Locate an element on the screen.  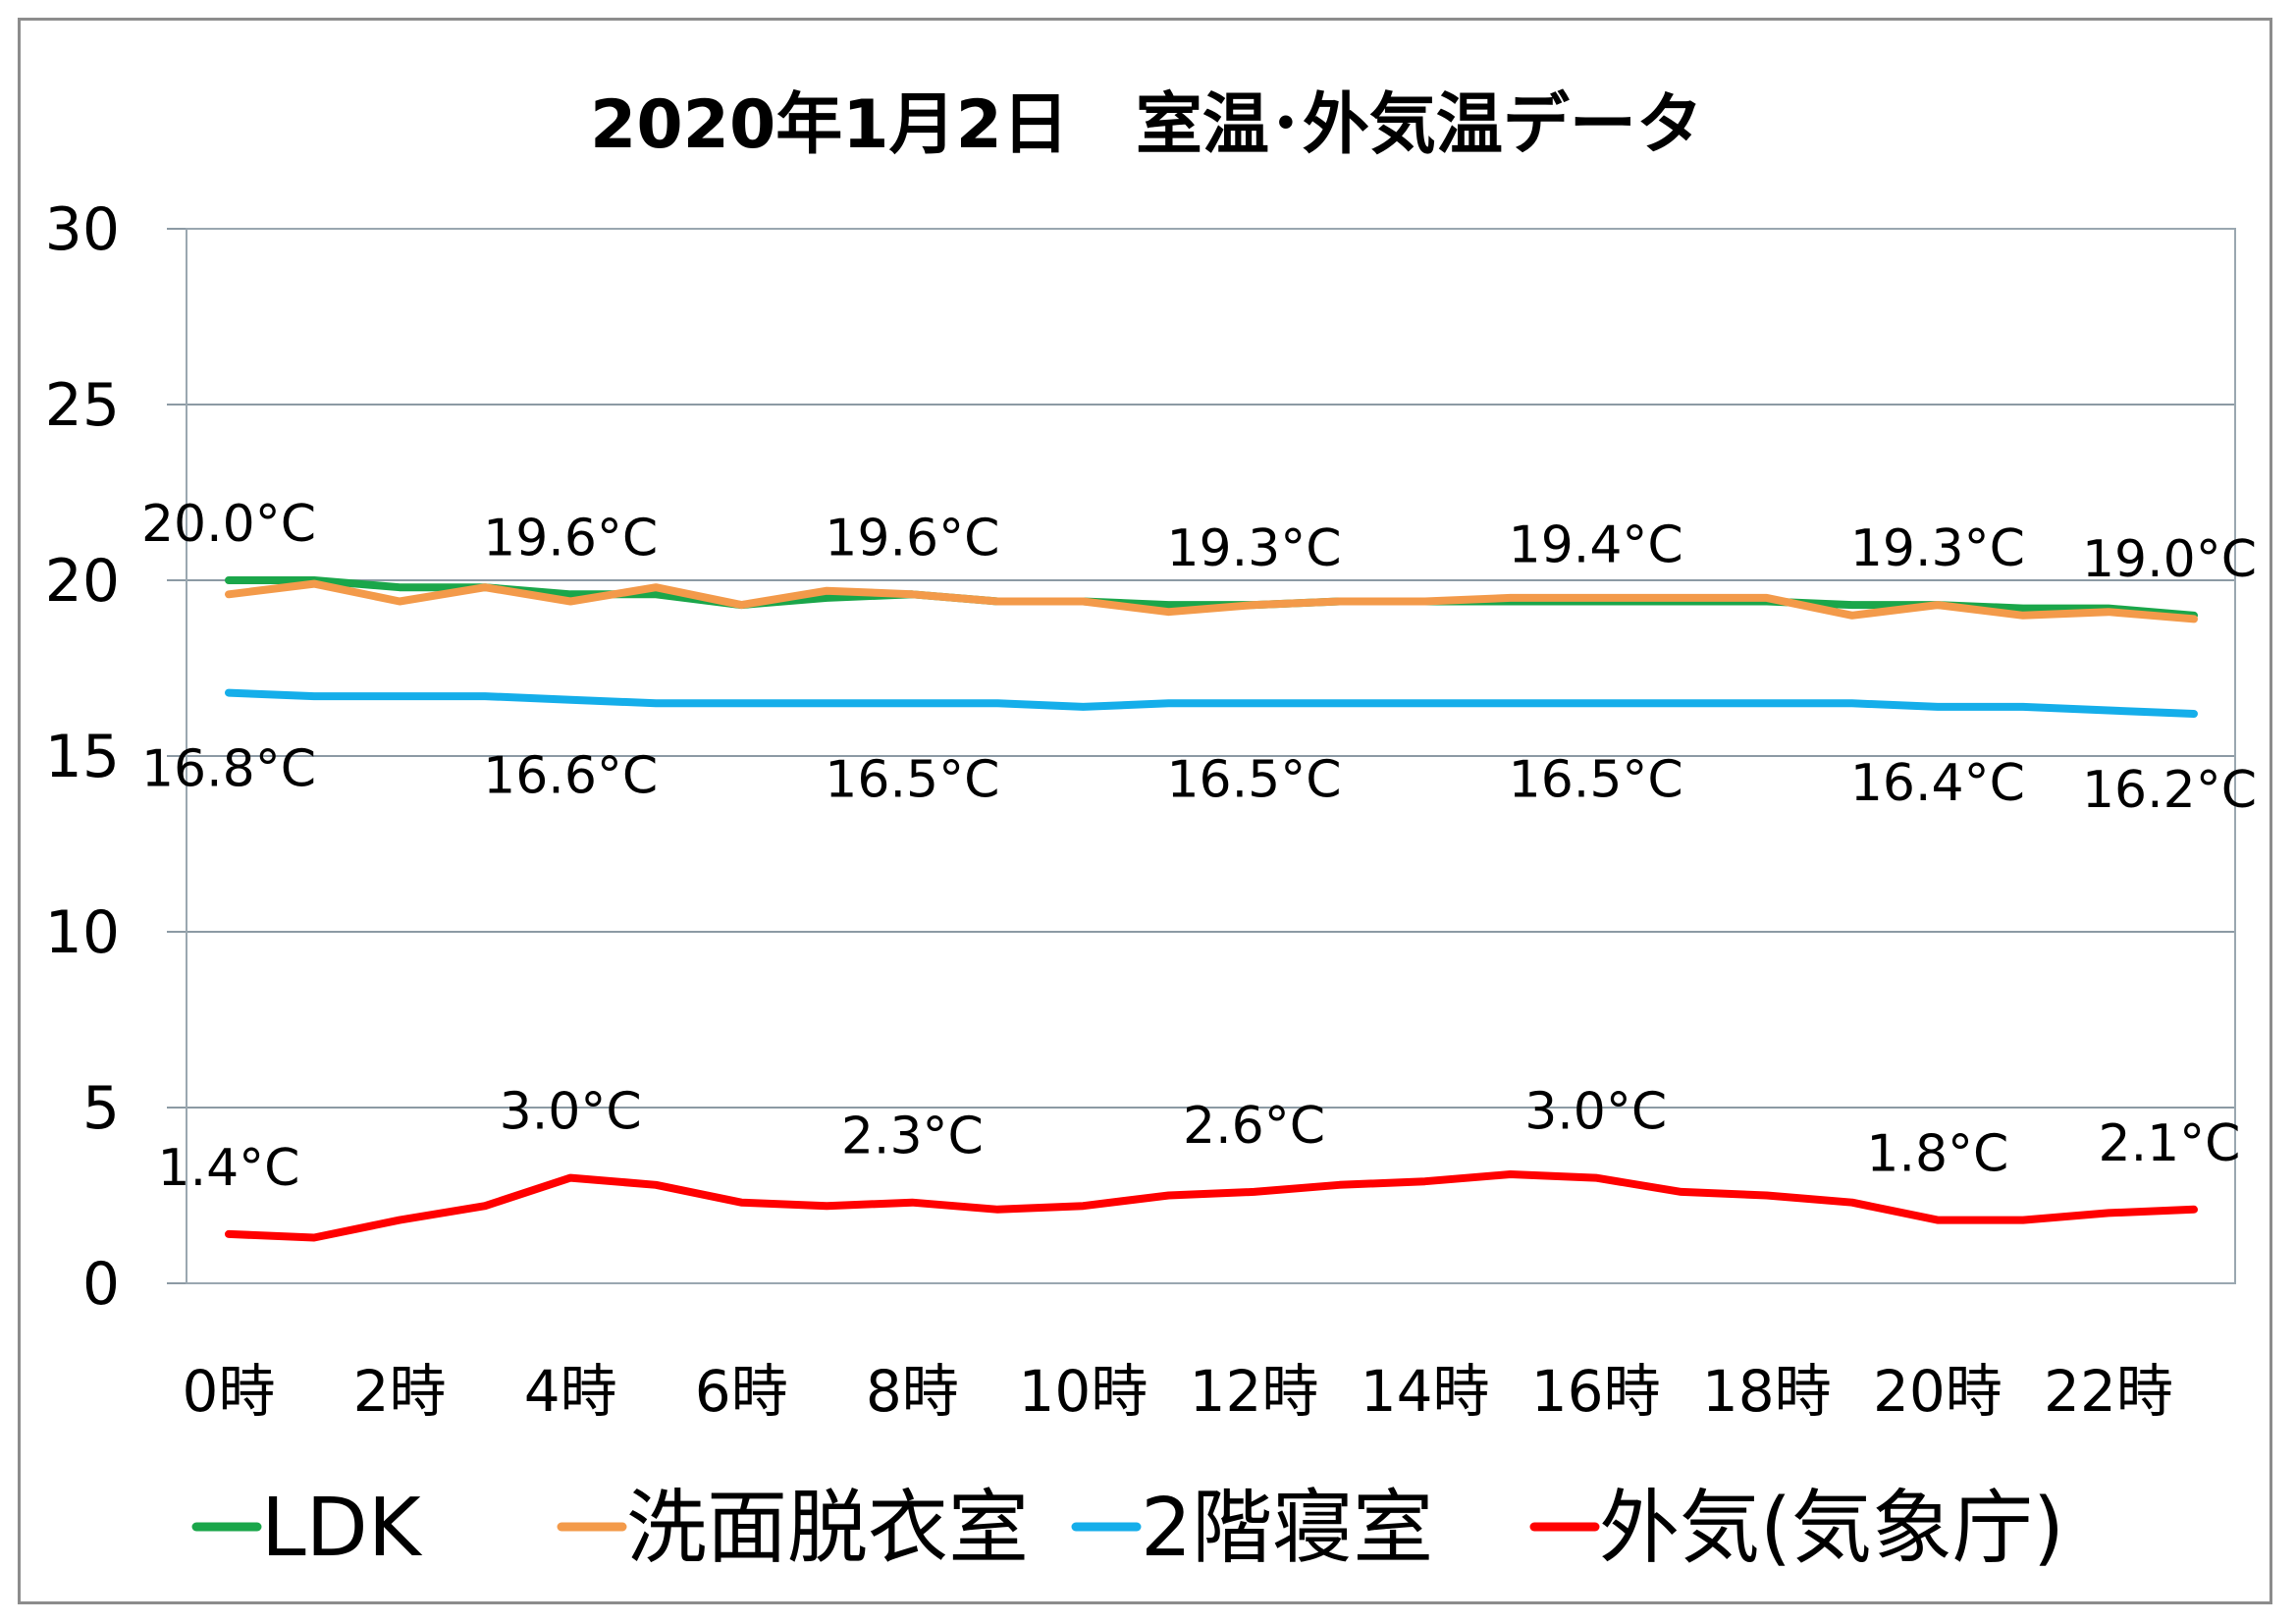
y-tick-label: 0 is located at coordinates (101, 1284).